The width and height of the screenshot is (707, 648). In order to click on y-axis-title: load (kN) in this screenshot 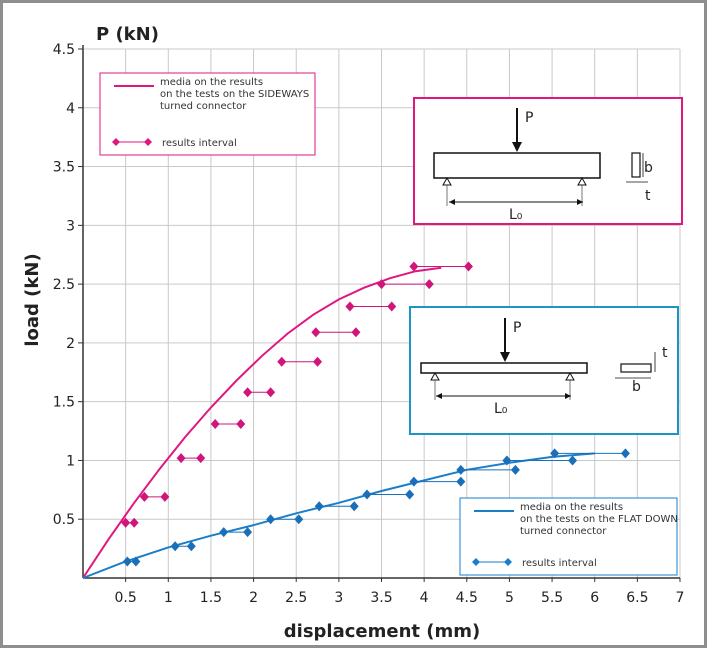, I will do `click(32, 299)`.